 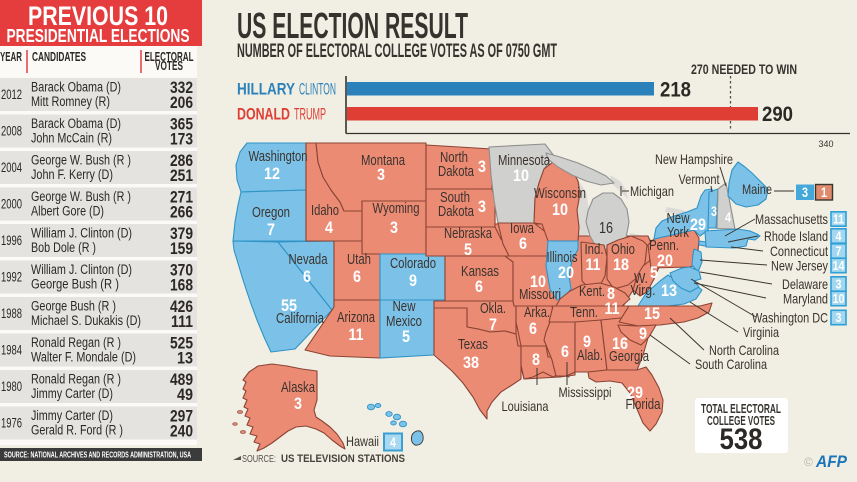 I want to click on svg-text: John F. Kerry (D), so click(x=72, y=174).